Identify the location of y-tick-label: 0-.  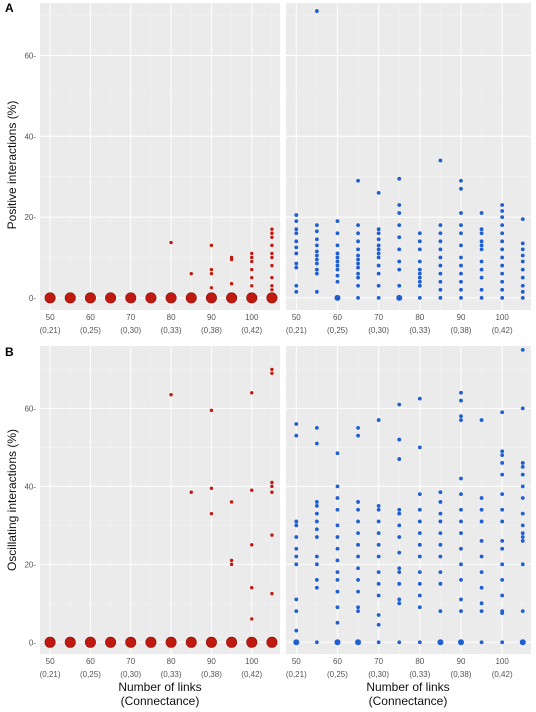
(32, 642).